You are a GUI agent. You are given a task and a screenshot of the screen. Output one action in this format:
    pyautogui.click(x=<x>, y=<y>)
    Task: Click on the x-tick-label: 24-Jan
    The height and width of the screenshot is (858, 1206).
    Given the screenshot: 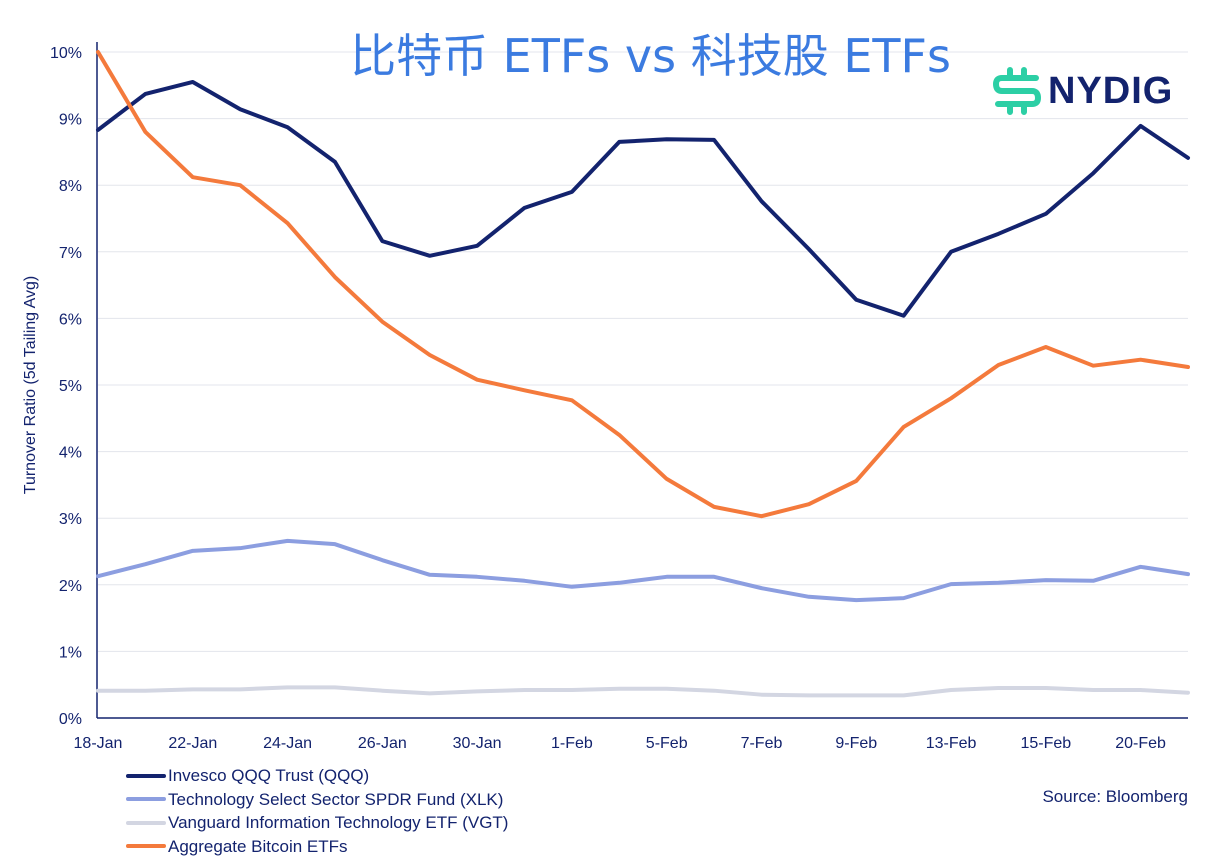 What is the action you would take?
    pyautogui.click(x=287, y=743)
    